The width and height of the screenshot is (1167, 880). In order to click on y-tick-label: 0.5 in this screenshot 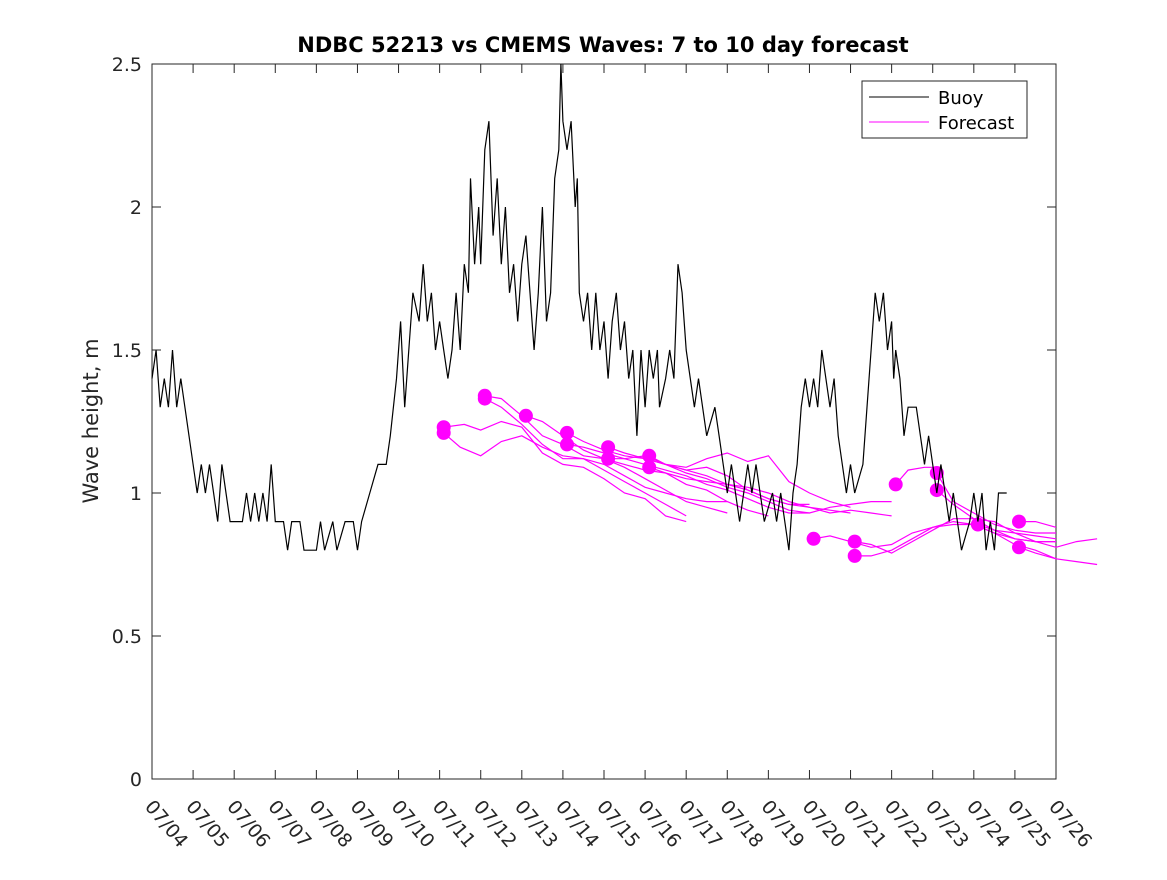, I will do `click(127, 637)`.